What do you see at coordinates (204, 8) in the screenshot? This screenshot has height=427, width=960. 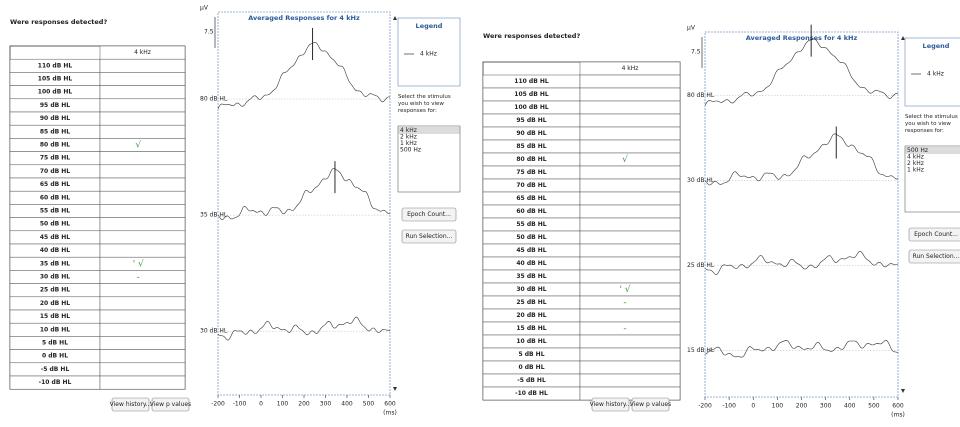 I see `y-unit: µV` at bounding box center [204, 8].